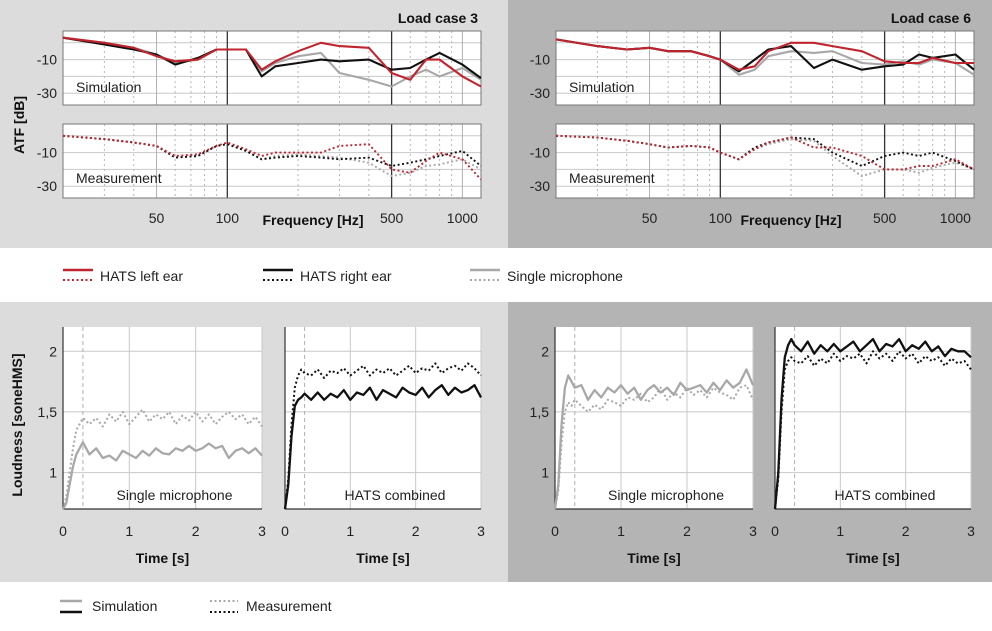 This screenshot has width=992, height=631. I want to click on loud-c2-p1-series-black-dotted, so click(383, 436).